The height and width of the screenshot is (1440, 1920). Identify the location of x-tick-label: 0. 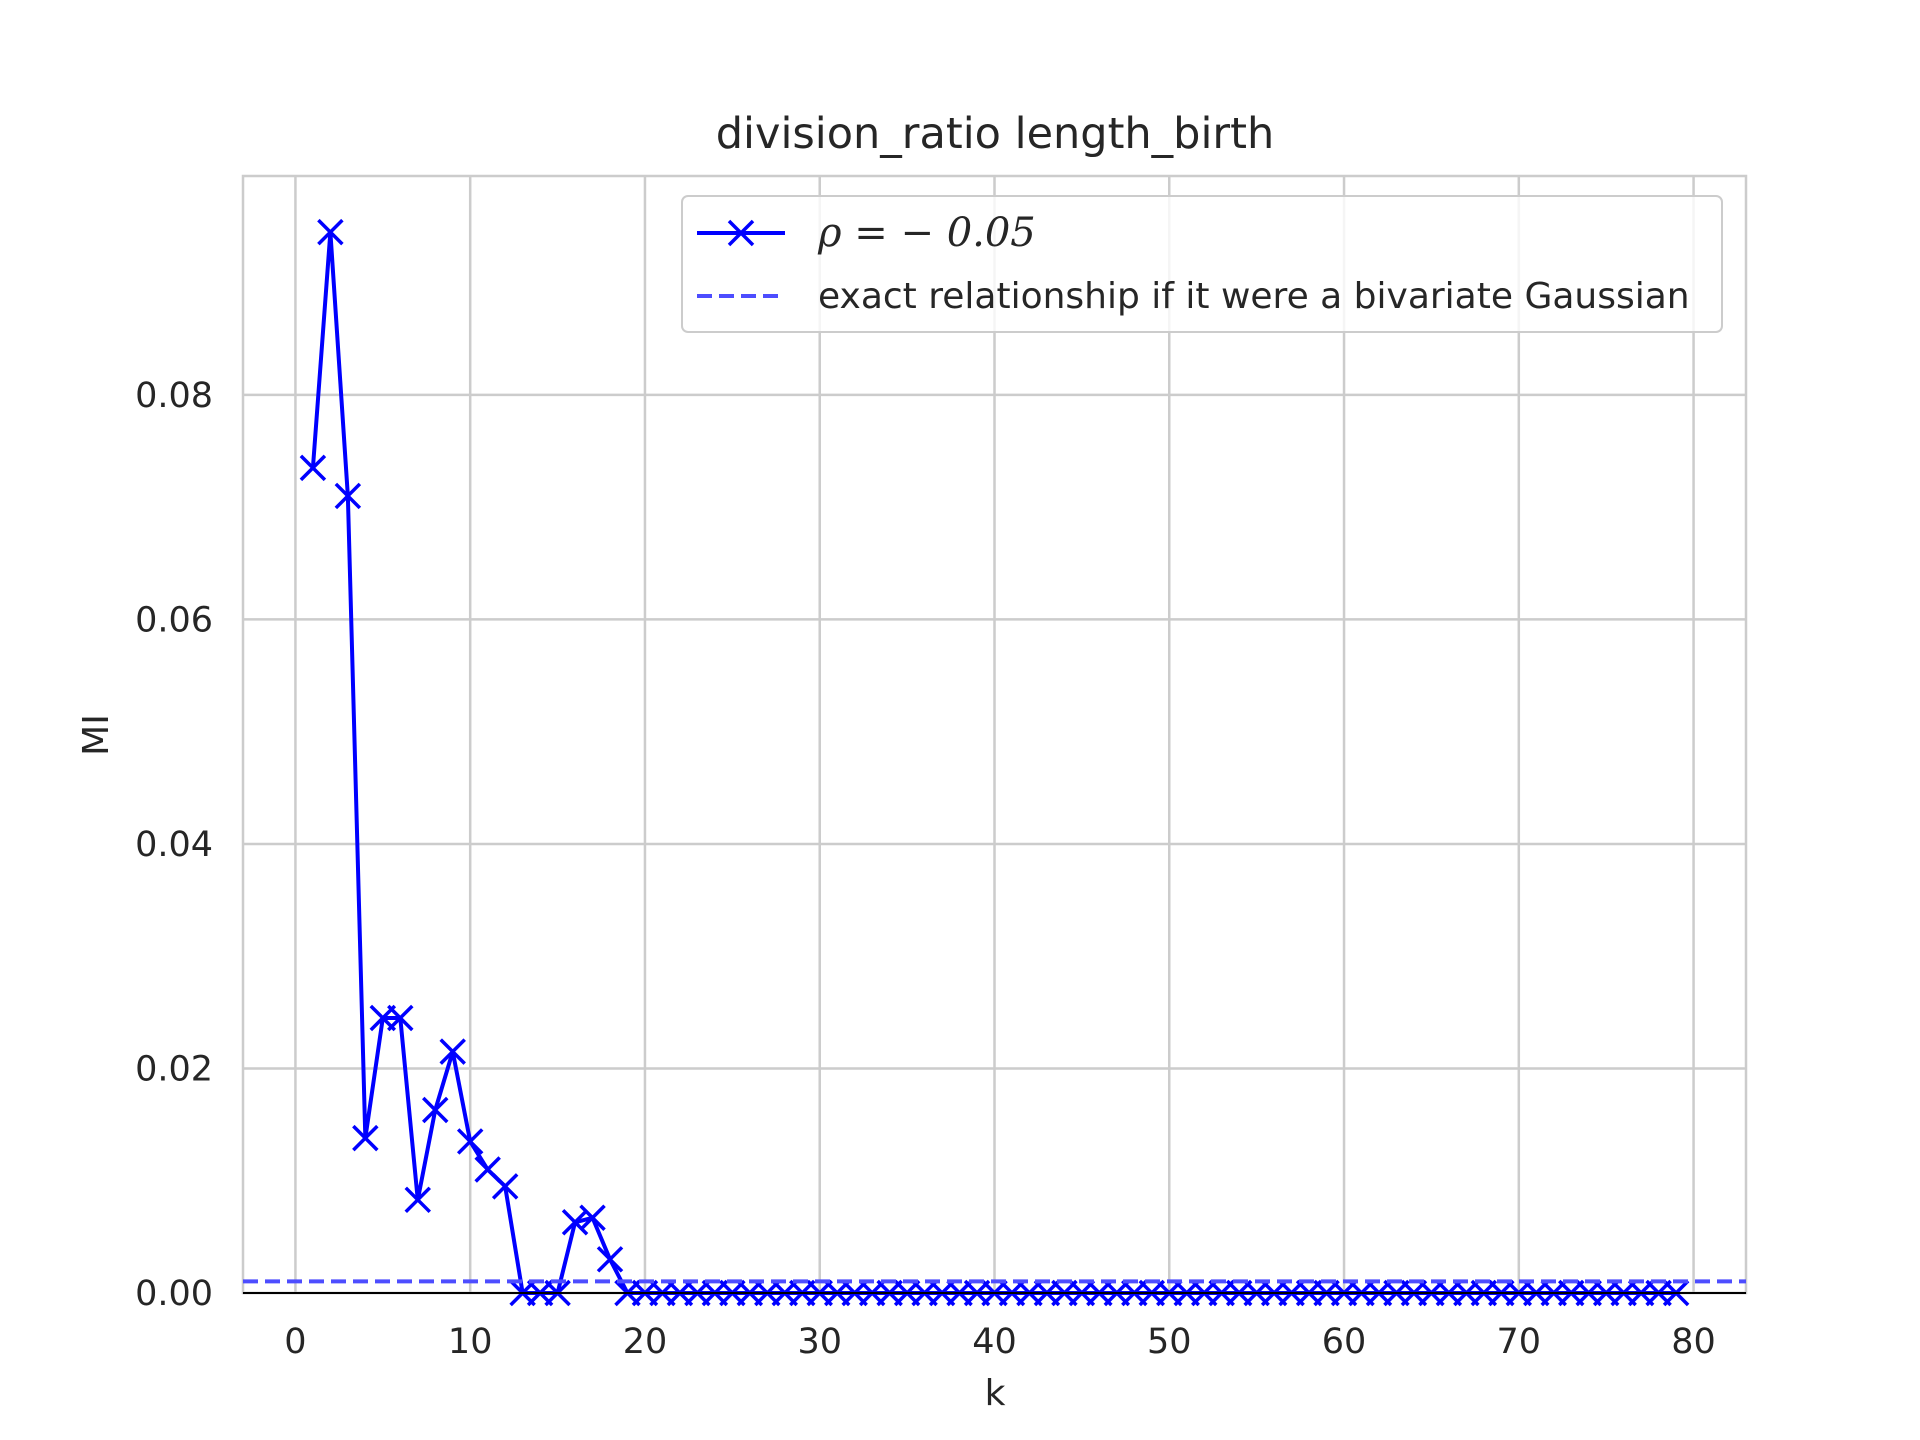
(295, 1342).